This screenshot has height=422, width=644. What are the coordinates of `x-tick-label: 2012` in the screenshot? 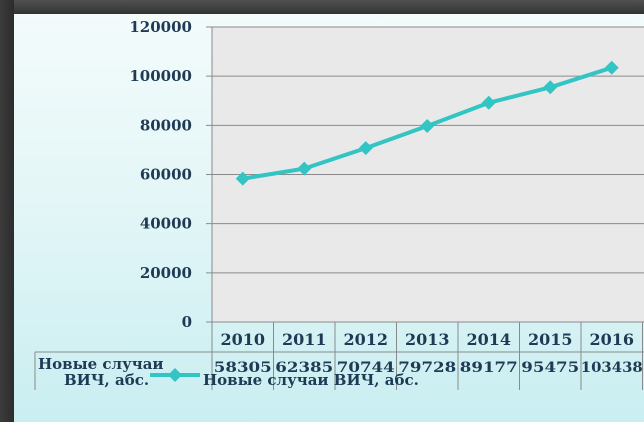 It's located at (365, 339).